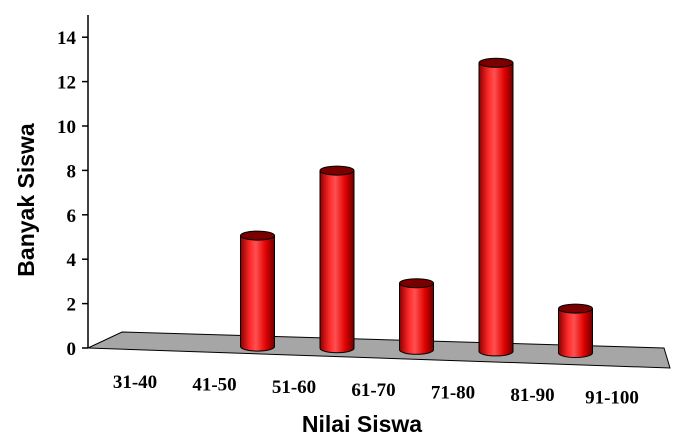  What do you see at coordinates (66, 127) in the screenshot?
I see `y-tick-label: 10` at bounding box center [66, 127].